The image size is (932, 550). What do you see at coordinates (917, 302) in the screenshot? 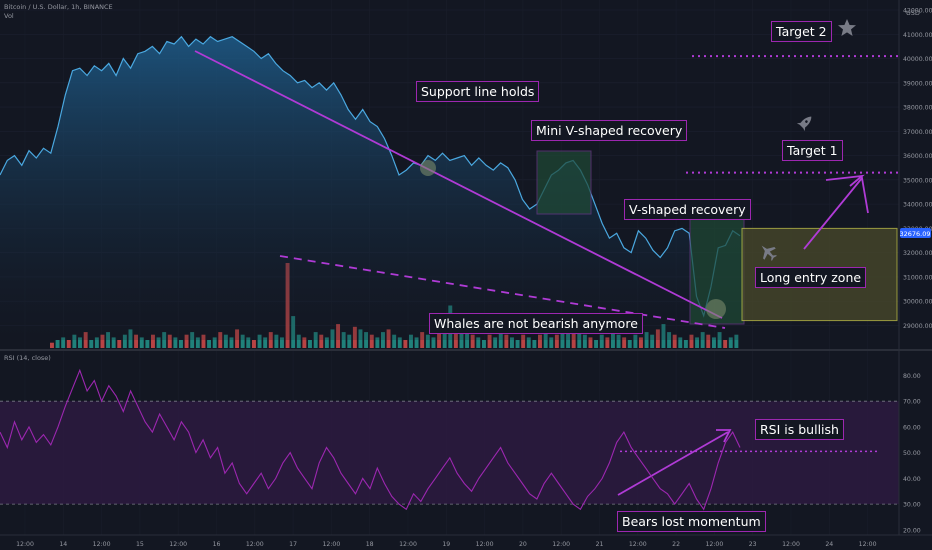
I see `price-tick-label: 30000.00` at bounding box center [917, 302].